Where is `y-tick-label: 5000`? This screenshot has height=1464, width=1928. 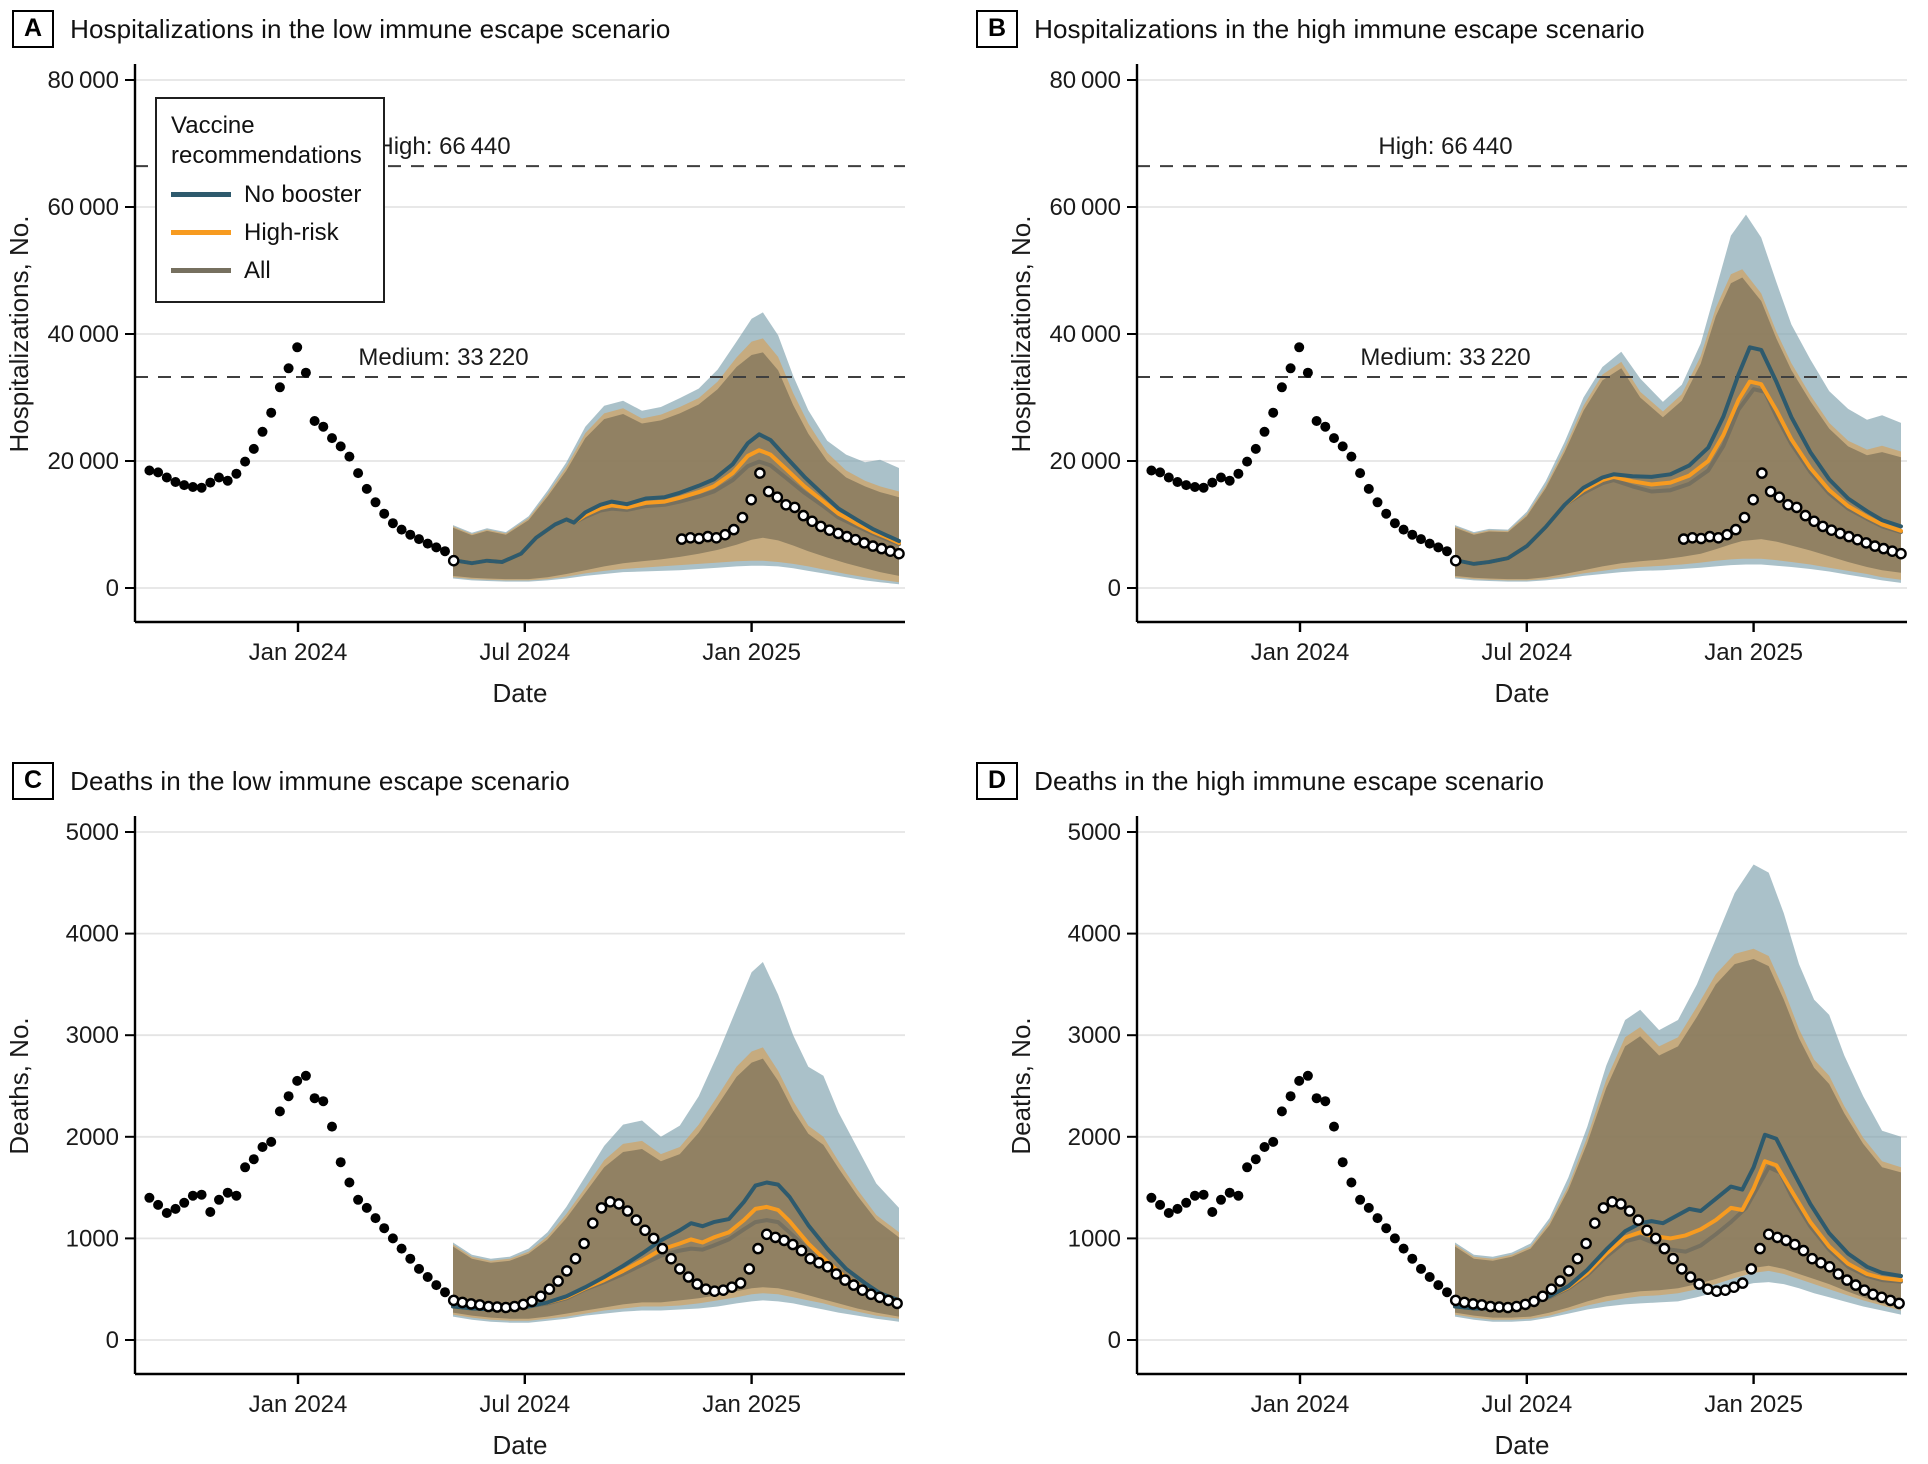
y-tick-label: 5000 is located at coordinates (1094, 832).